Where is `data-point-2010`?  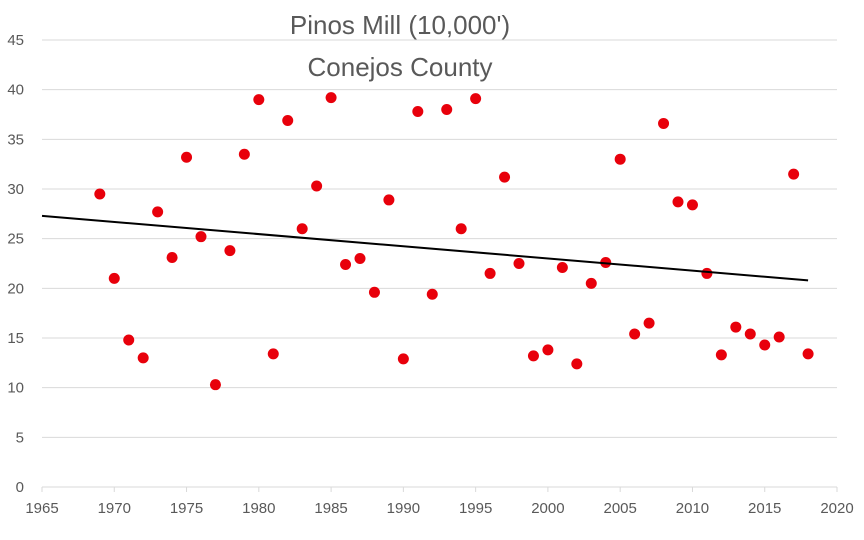 data-point-2010 is located at coordinates (692, 205).